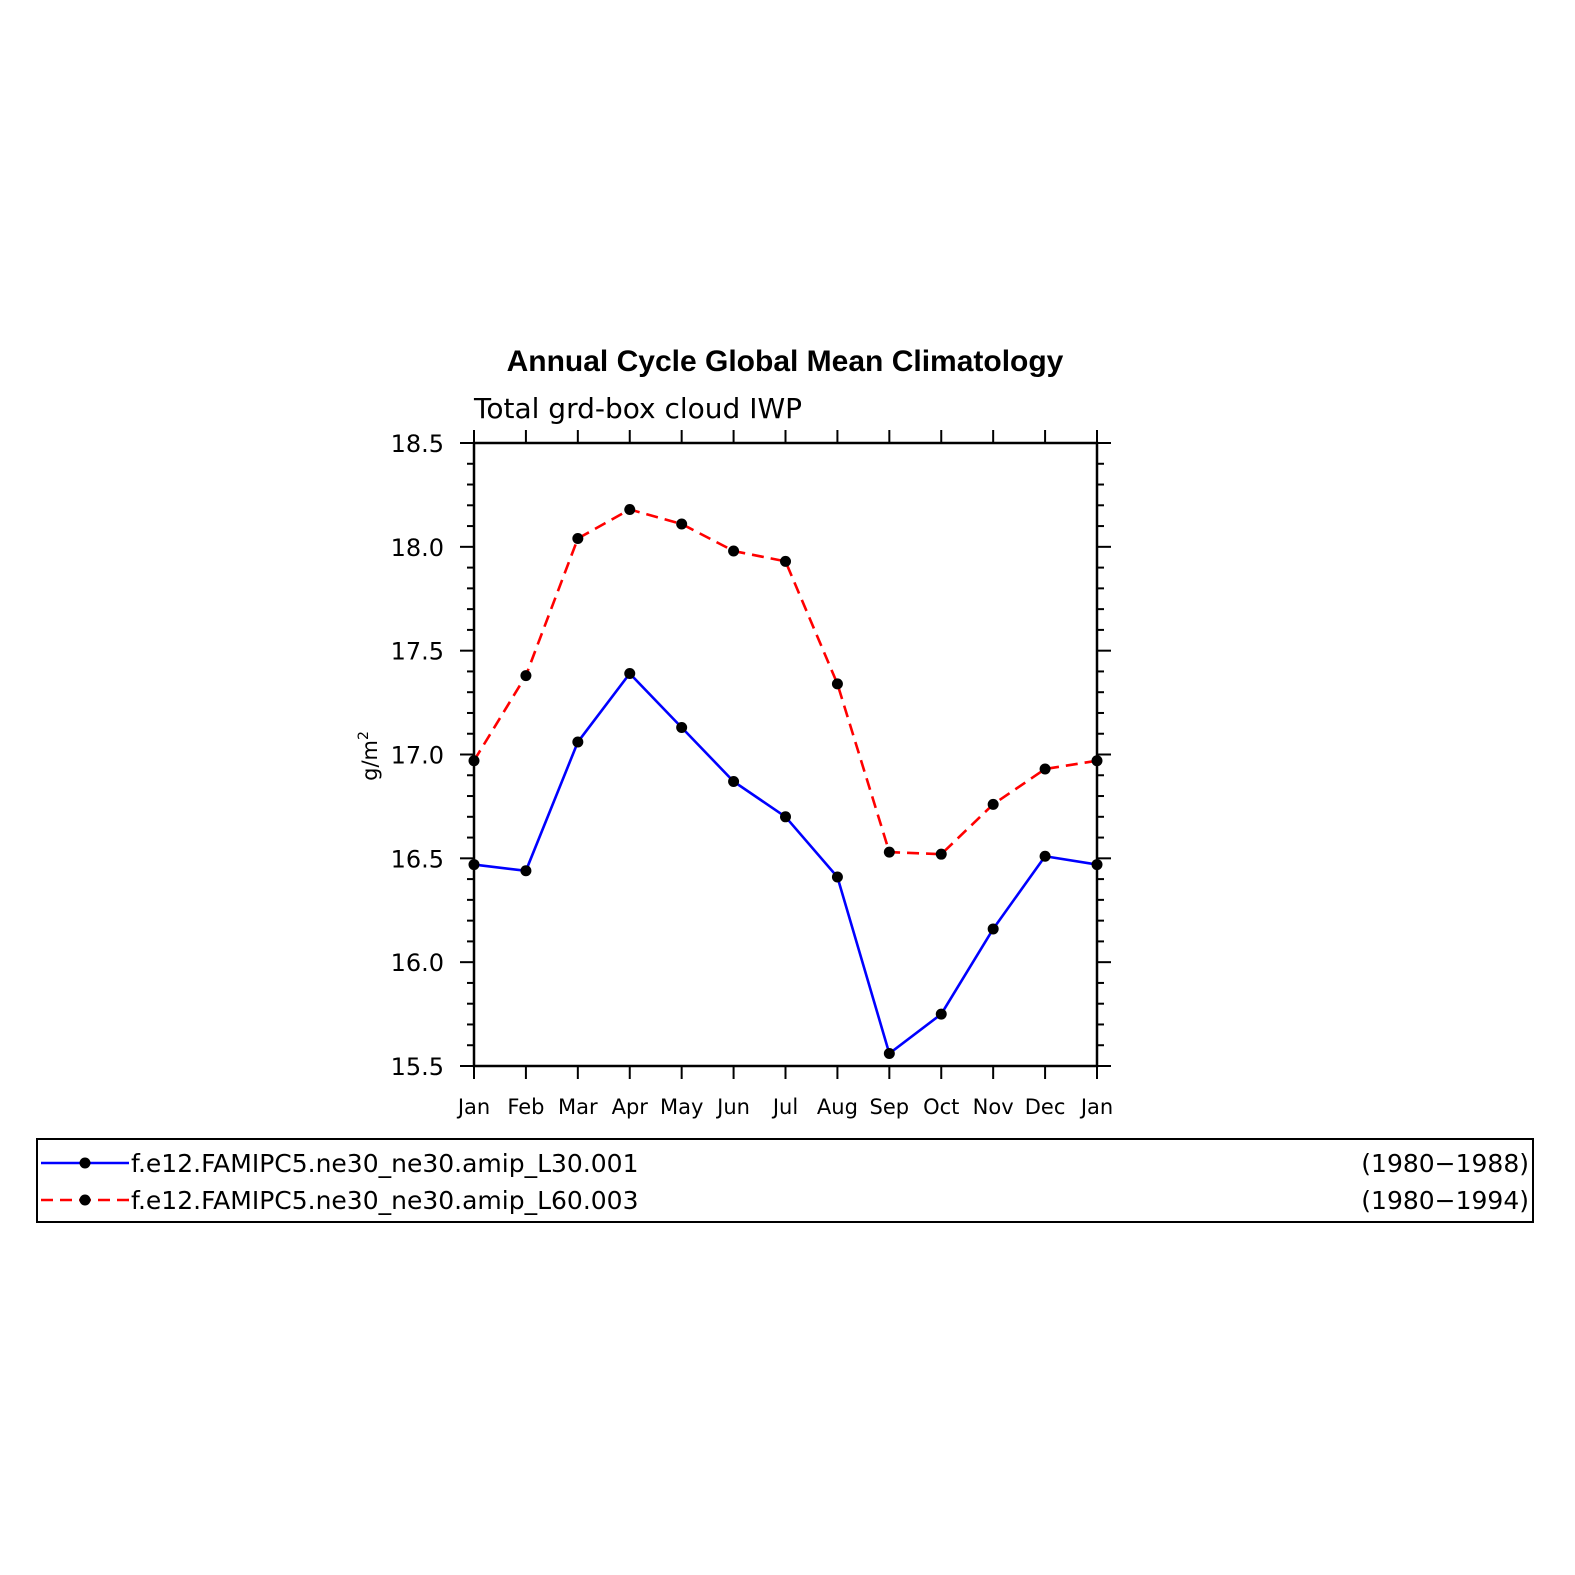 Image resolution: width=1575 pixels, height=1575 pixels. What do you see at coordinates (364, 735) in the screenshot?
I see `y-axis-label-superscript: 2` at bounding box center [364, 735].